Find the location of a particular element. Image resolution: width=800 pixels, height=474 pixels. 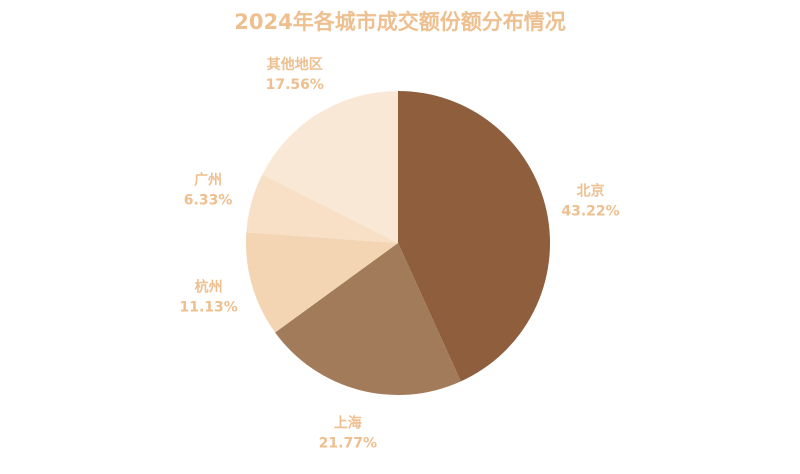

slice-value-label: 17.56% is located at coordinates (295, 85).